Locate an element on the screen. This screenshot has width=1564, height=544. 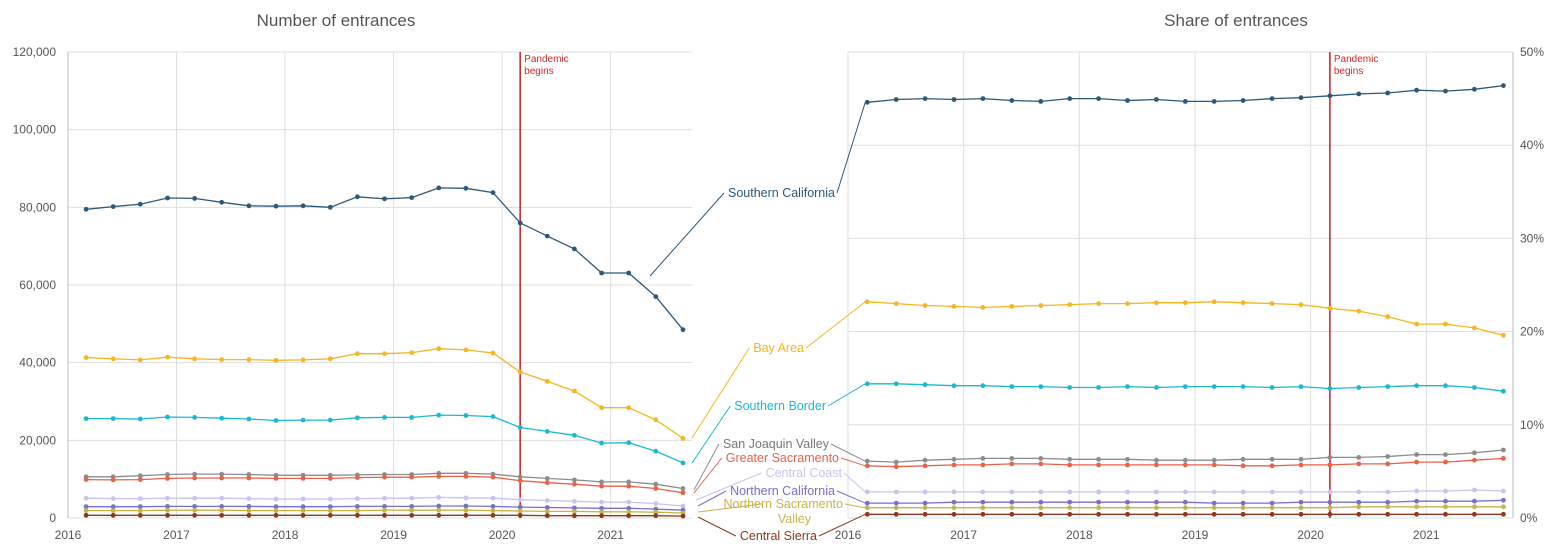
x-tick-label: 2020 is located at coordinates (1310, 535).